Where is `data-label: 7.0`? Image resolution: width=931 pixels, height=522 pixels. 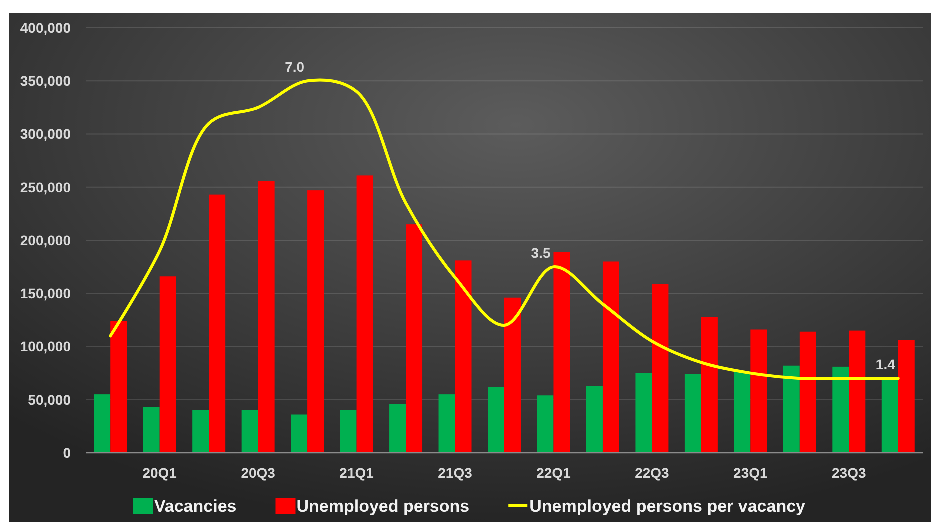 data-label: 7.0 is located at coordinates (295, 67).